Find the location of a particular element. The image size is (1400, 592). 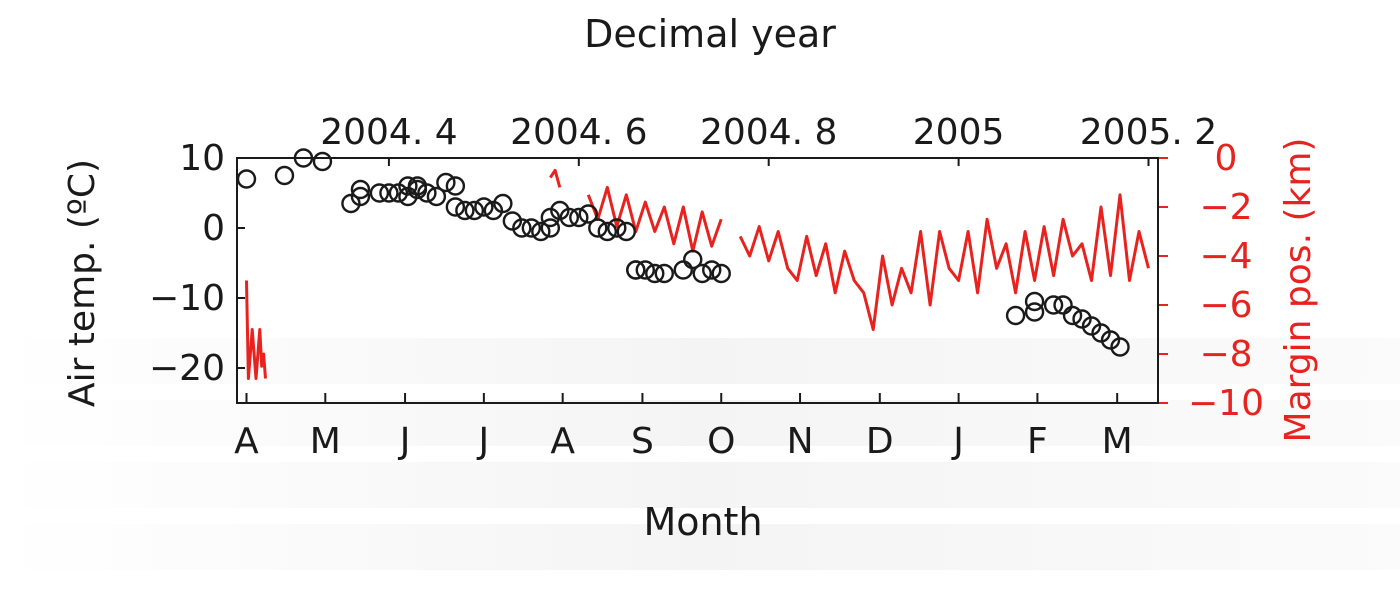

month-tick-label: S is located at coordinates (642, 441).